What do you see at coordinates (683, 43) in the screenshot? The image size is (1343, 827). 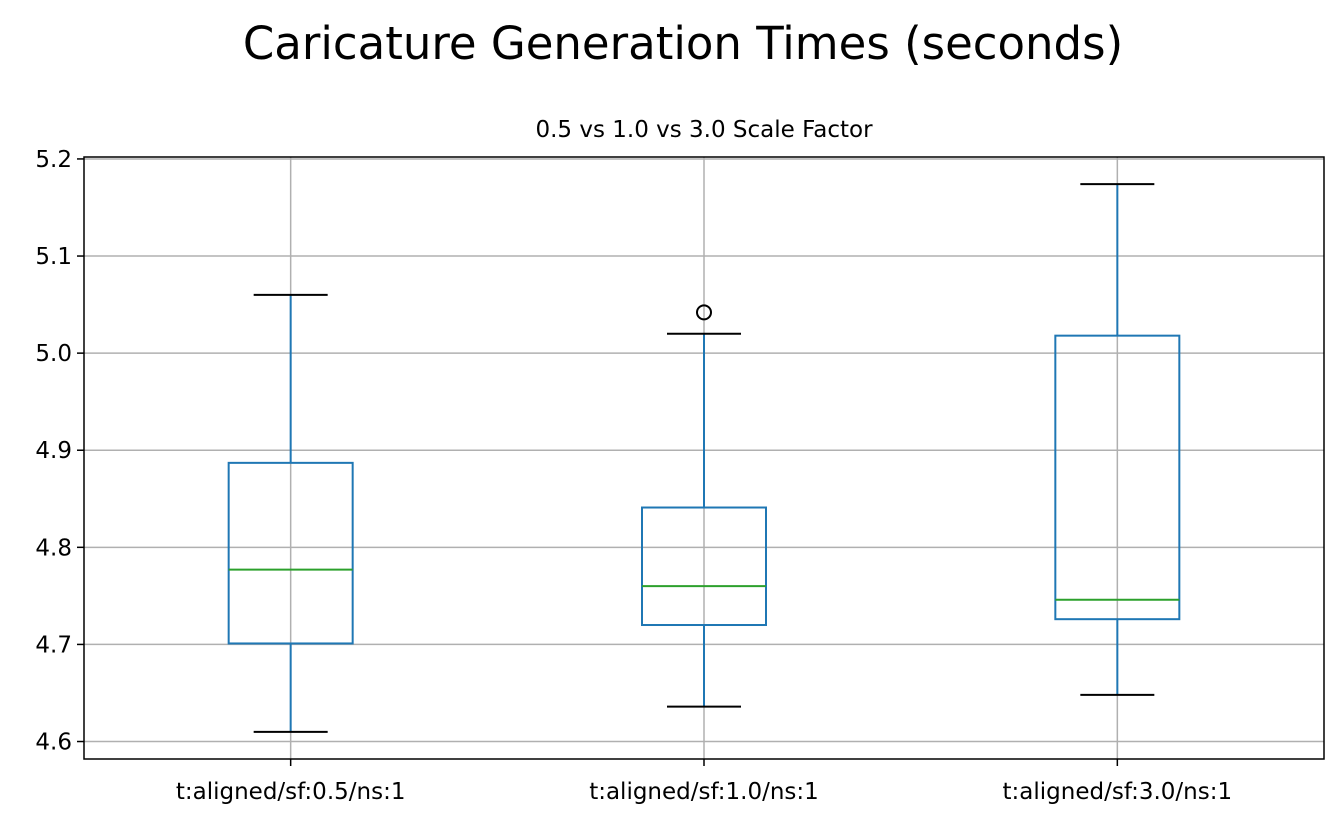 I see `chart-title: Caricature Generation Times (seconds)` at bounding box center [683, 43].